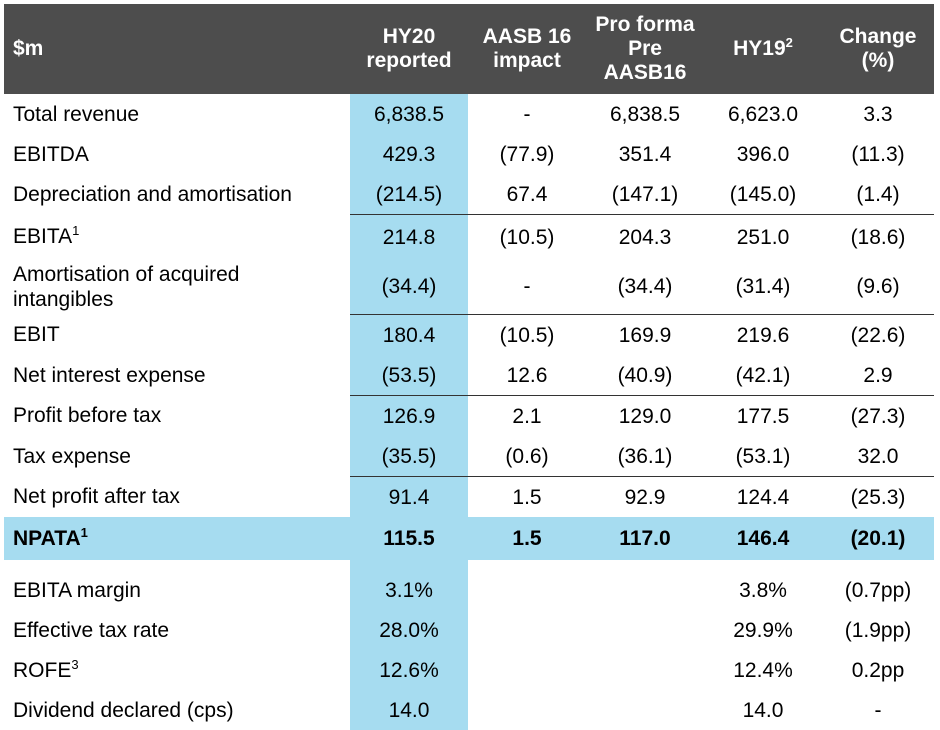 The width and height of the screenshot is (940, 730). Describe the element at coordinates (645, 538) in the screenshot. I see `cell-pro-forma: 117.0` at that location.